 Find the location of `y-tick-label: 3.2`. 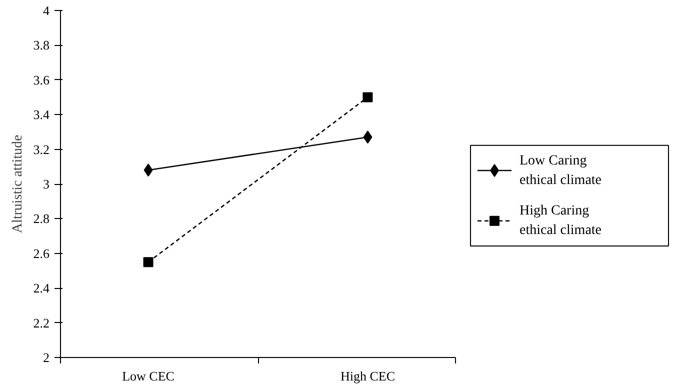

y-tick-label: 3.2 is located at coordinates (41, 149).